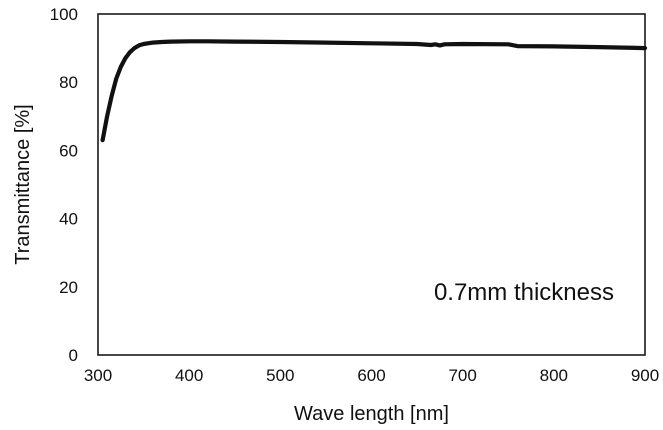  I want to click on x-tick-label: 900, so click(645, 375).